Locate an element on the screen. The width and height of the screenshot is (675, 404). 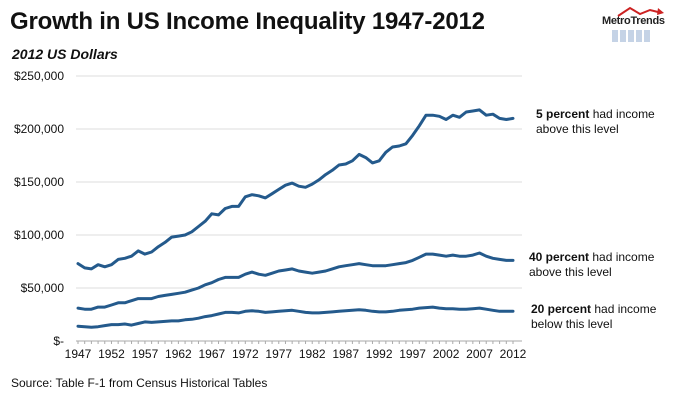
x-tick-label: 1972 is located at coordinates (245, 354).